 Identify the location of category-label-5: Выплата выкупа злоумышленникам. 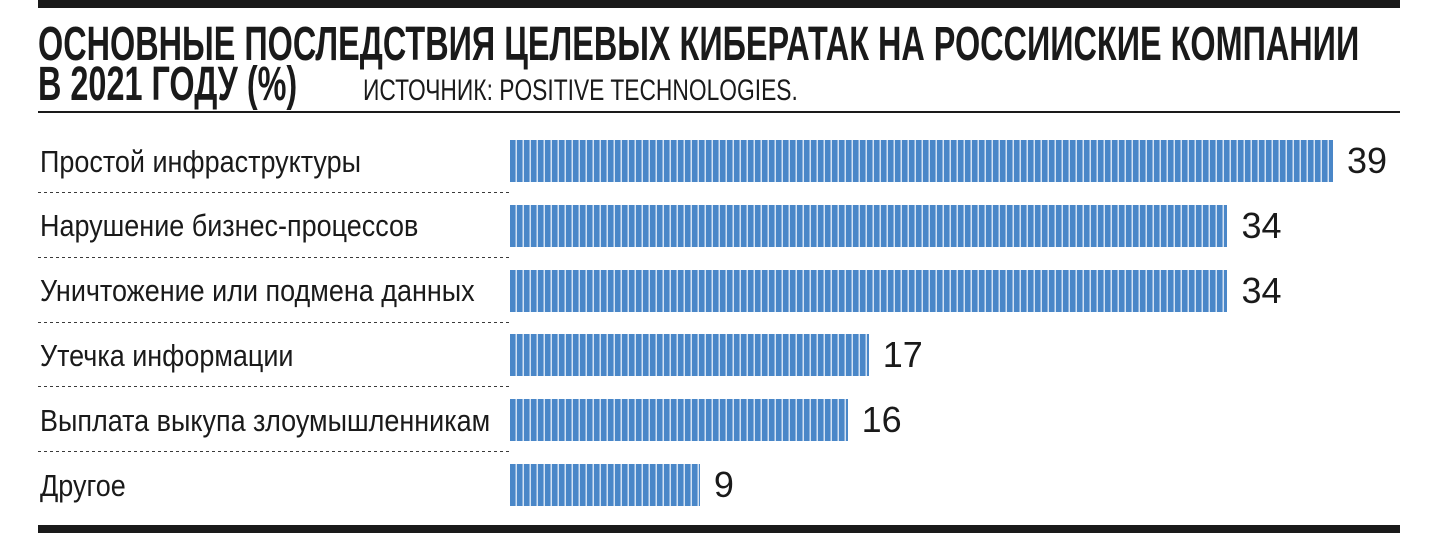
(265, 420).